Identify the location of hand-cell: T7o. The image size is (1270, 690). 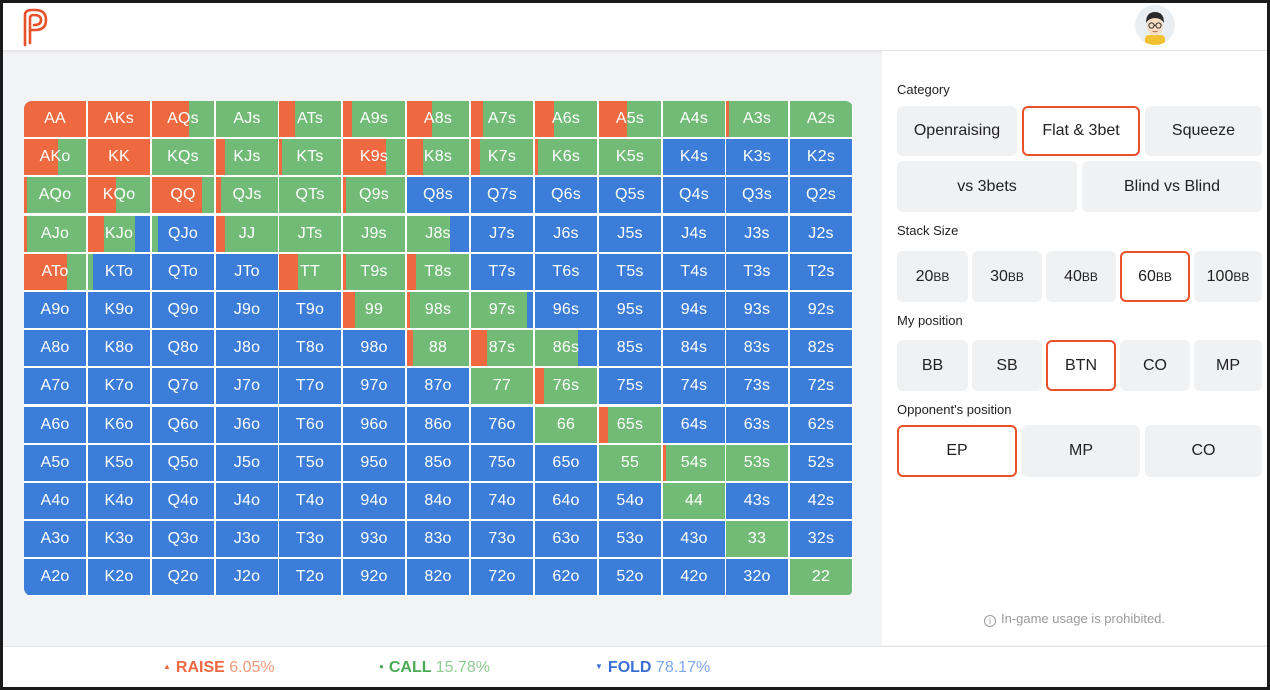
(310, 386).